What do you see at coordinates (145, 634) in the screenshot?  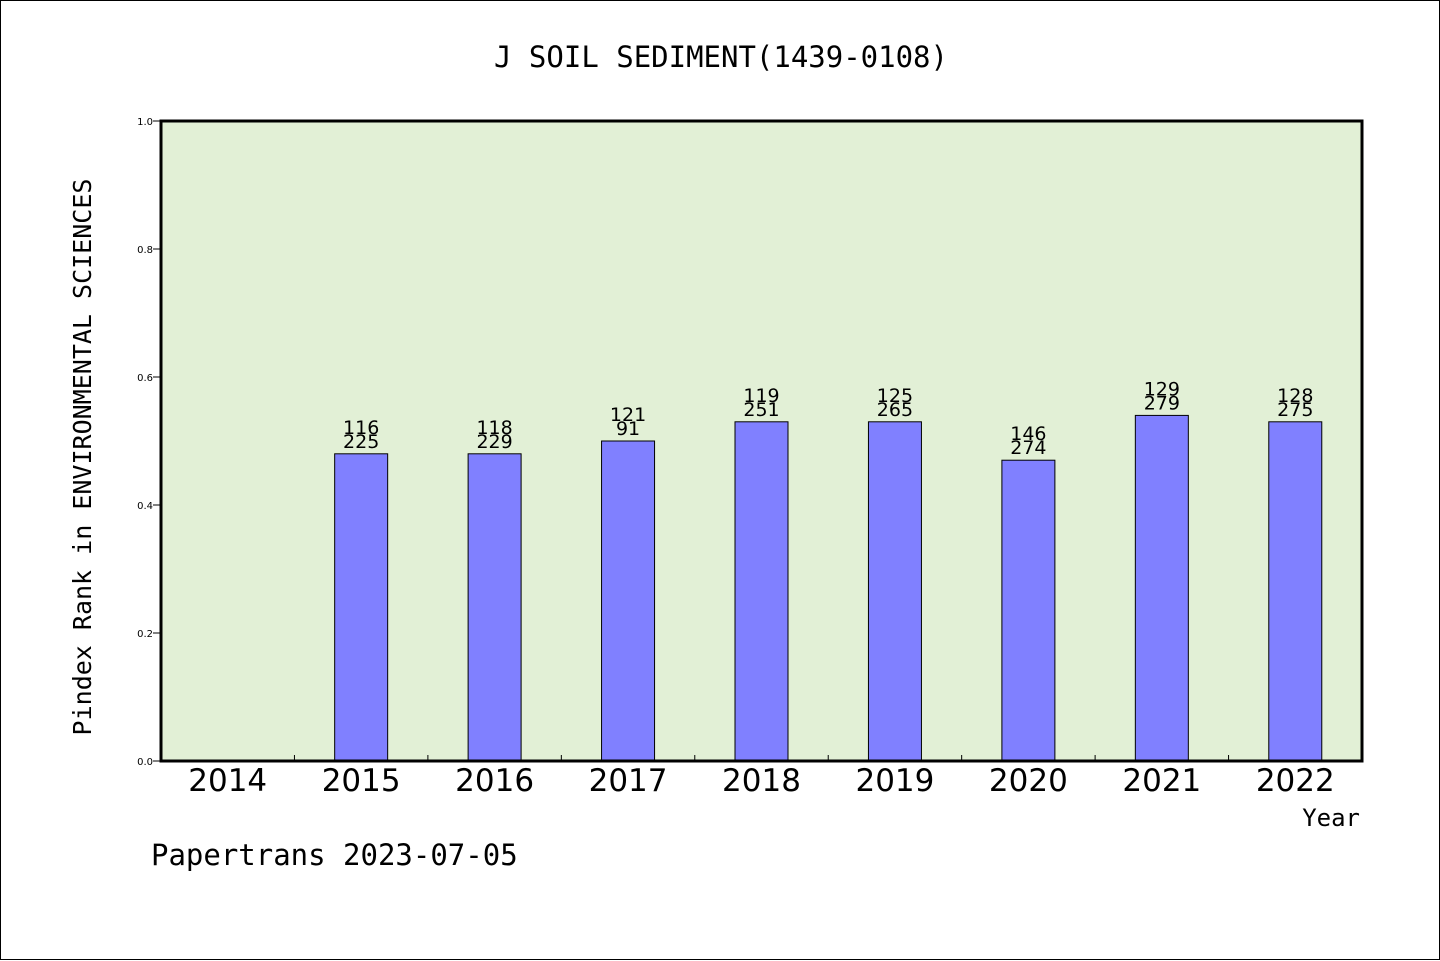 I see `y-tick-label: 0.2` at bounding box center [145, 634].